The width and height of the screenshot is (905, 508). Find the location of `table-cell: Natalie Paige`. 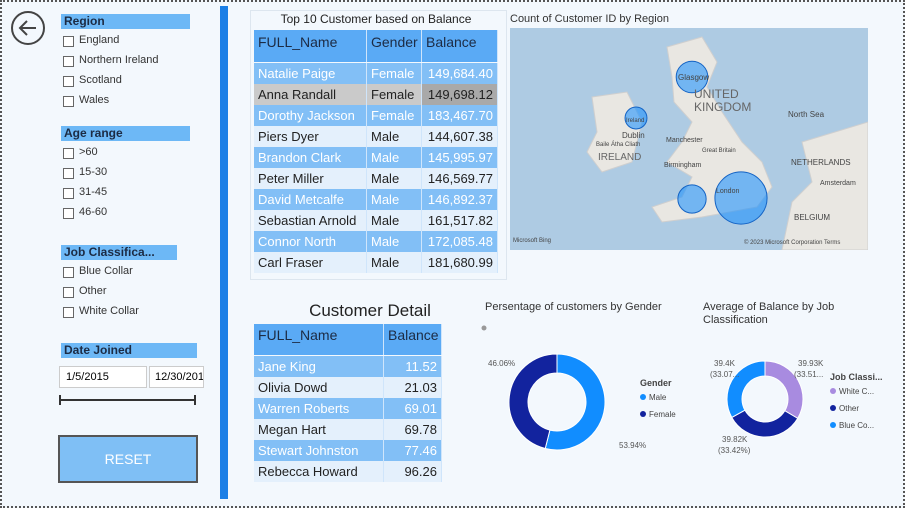

table-cell: Natalie Paige is located at coordinates (310, 73).